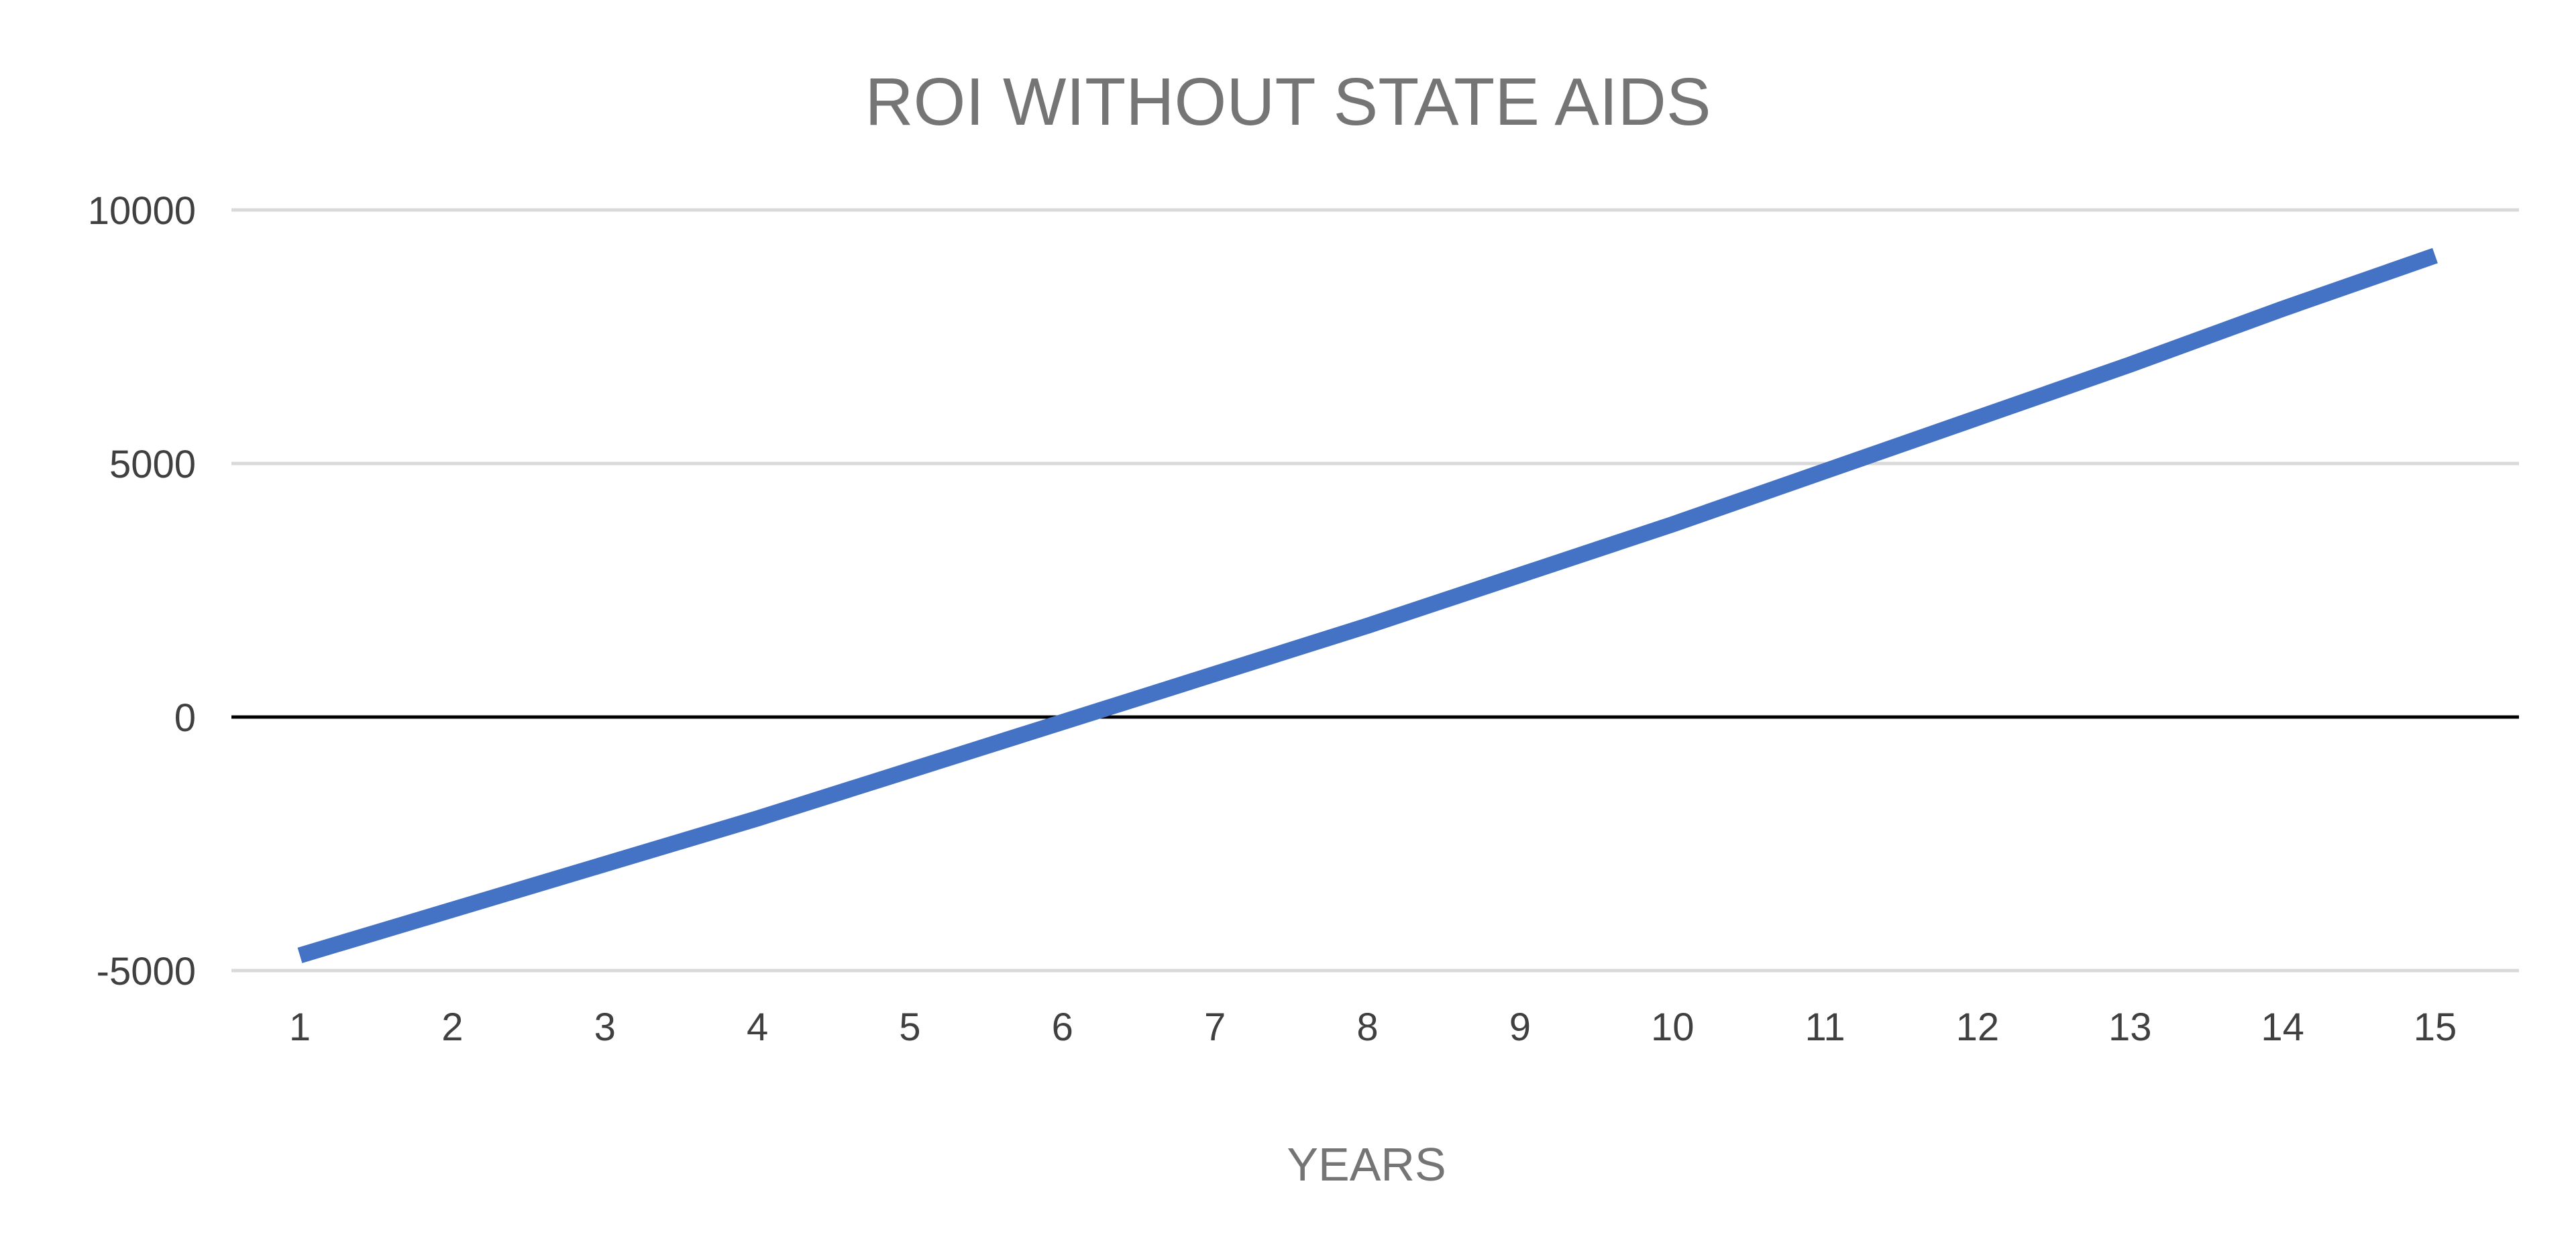 Image resolution: width=2576 pixels, height=1259 pixels. Describe the element at coordinates (1215, 1027) in the screenshot. I see `x-tick-label: 7` at that location.